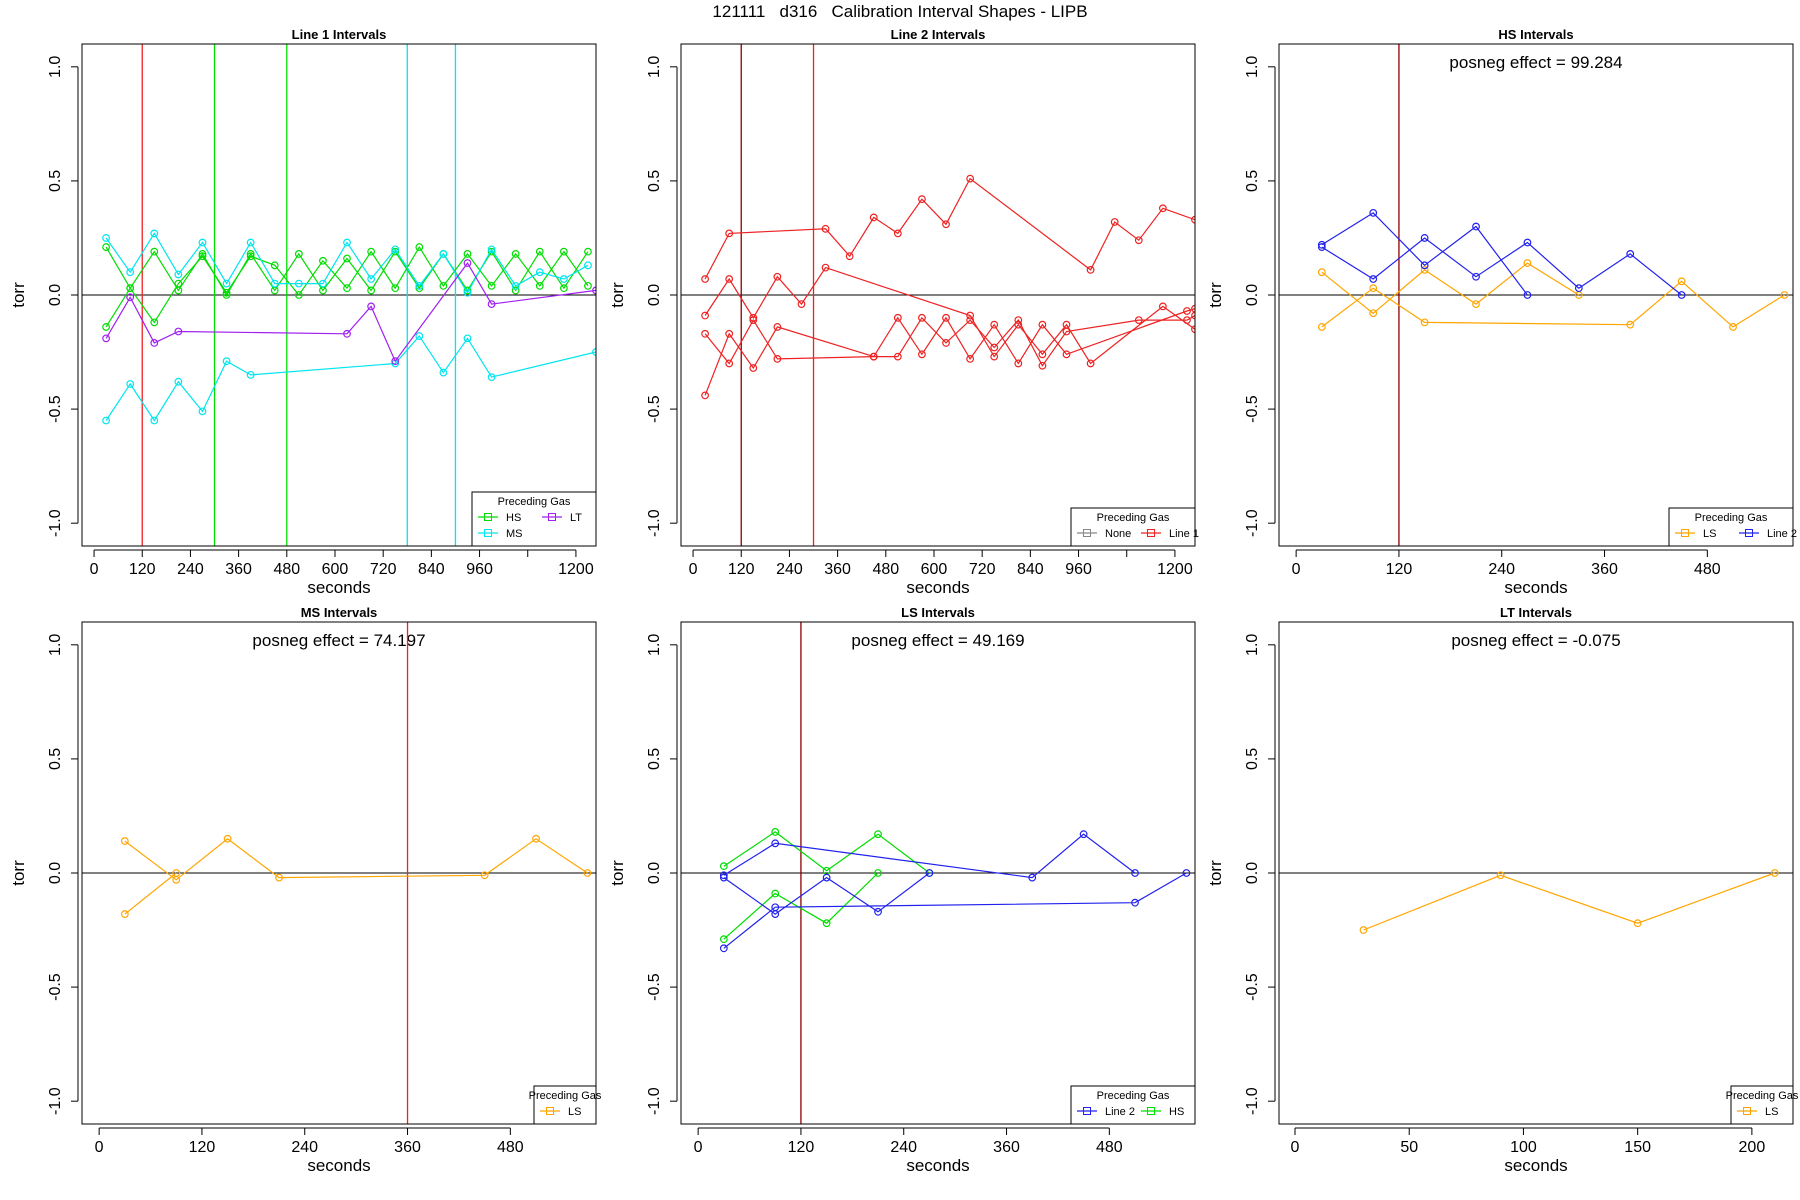 Image resolution: width=1800 pixels, height=1200 pixels. Describe the element at coordinates (741, 569) in the screenshot. I see `x-tick-label: 120` at that location.